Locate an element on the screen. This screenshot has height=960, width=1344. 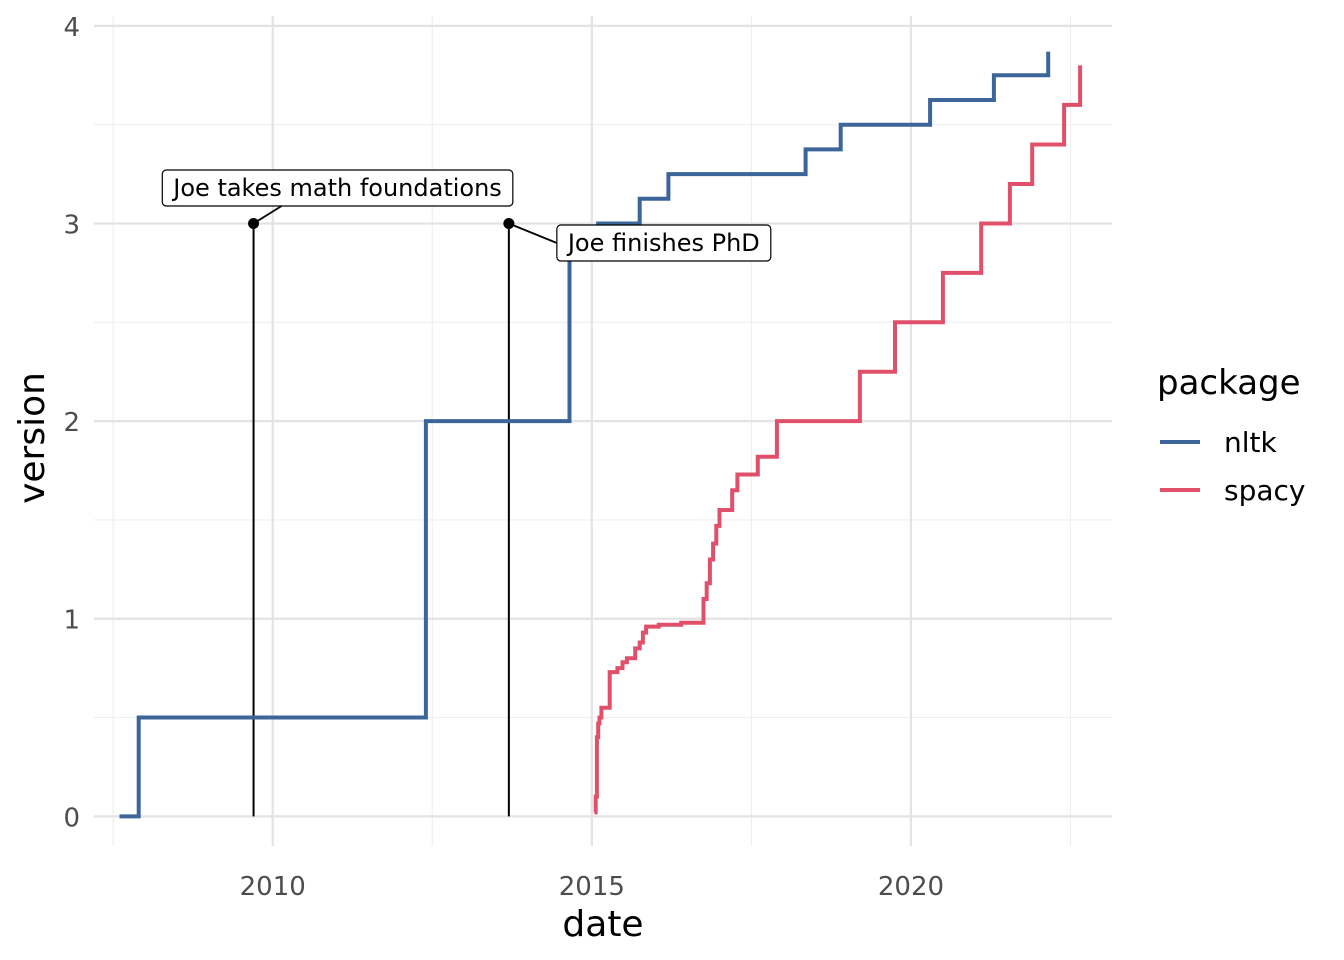
legend-label: spacy is located at coordinates (1264, 490).